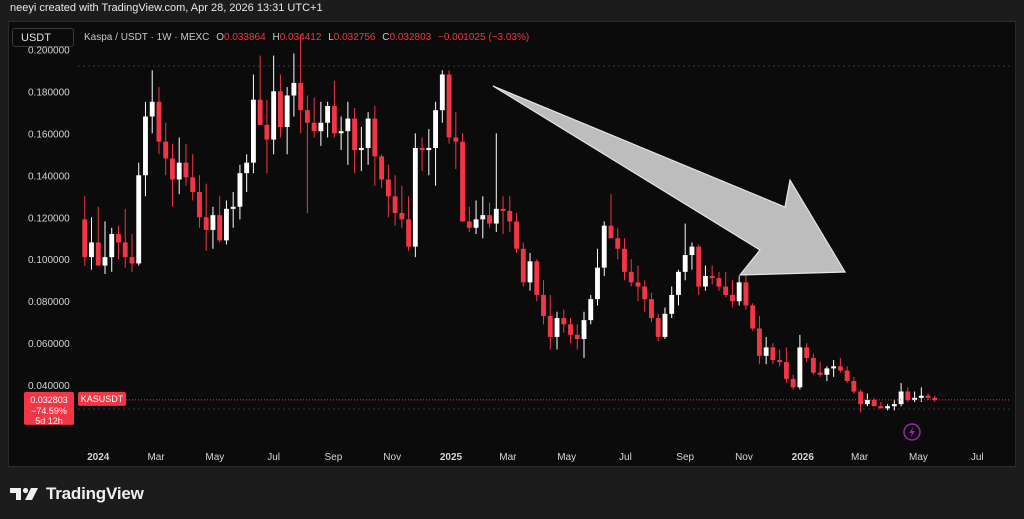 This screenshot has height=519, width=1024. Describe the element at coordinates (276, 37) in the screenshot. I see `high-key: H` at that location.